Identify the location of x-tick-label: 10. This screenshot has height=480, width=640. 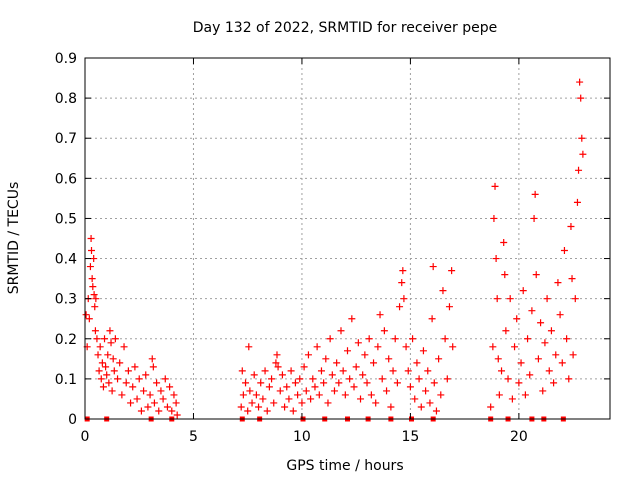
(302, 437).